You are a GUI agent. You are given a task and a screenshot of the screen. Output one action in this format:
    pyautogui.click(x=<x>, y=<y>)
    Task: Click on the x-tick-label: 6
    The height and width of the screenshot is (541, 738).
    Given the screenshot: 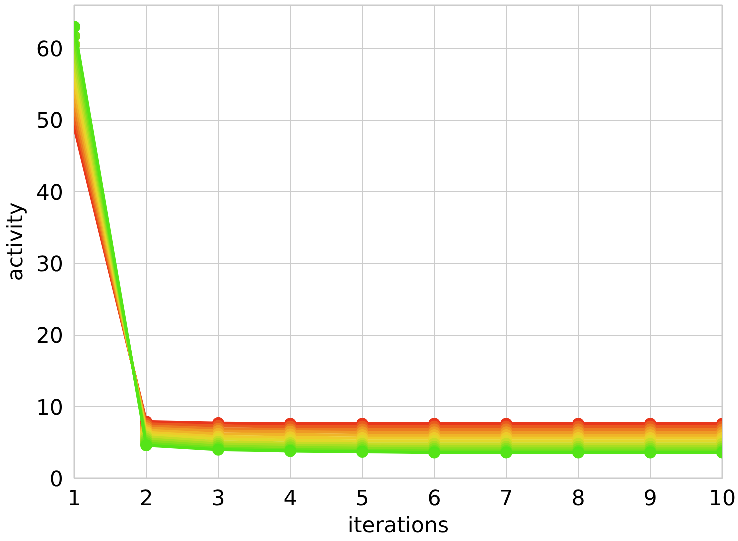 What is the action you would take?
    pyautogui.click(x=435, y=499)
    